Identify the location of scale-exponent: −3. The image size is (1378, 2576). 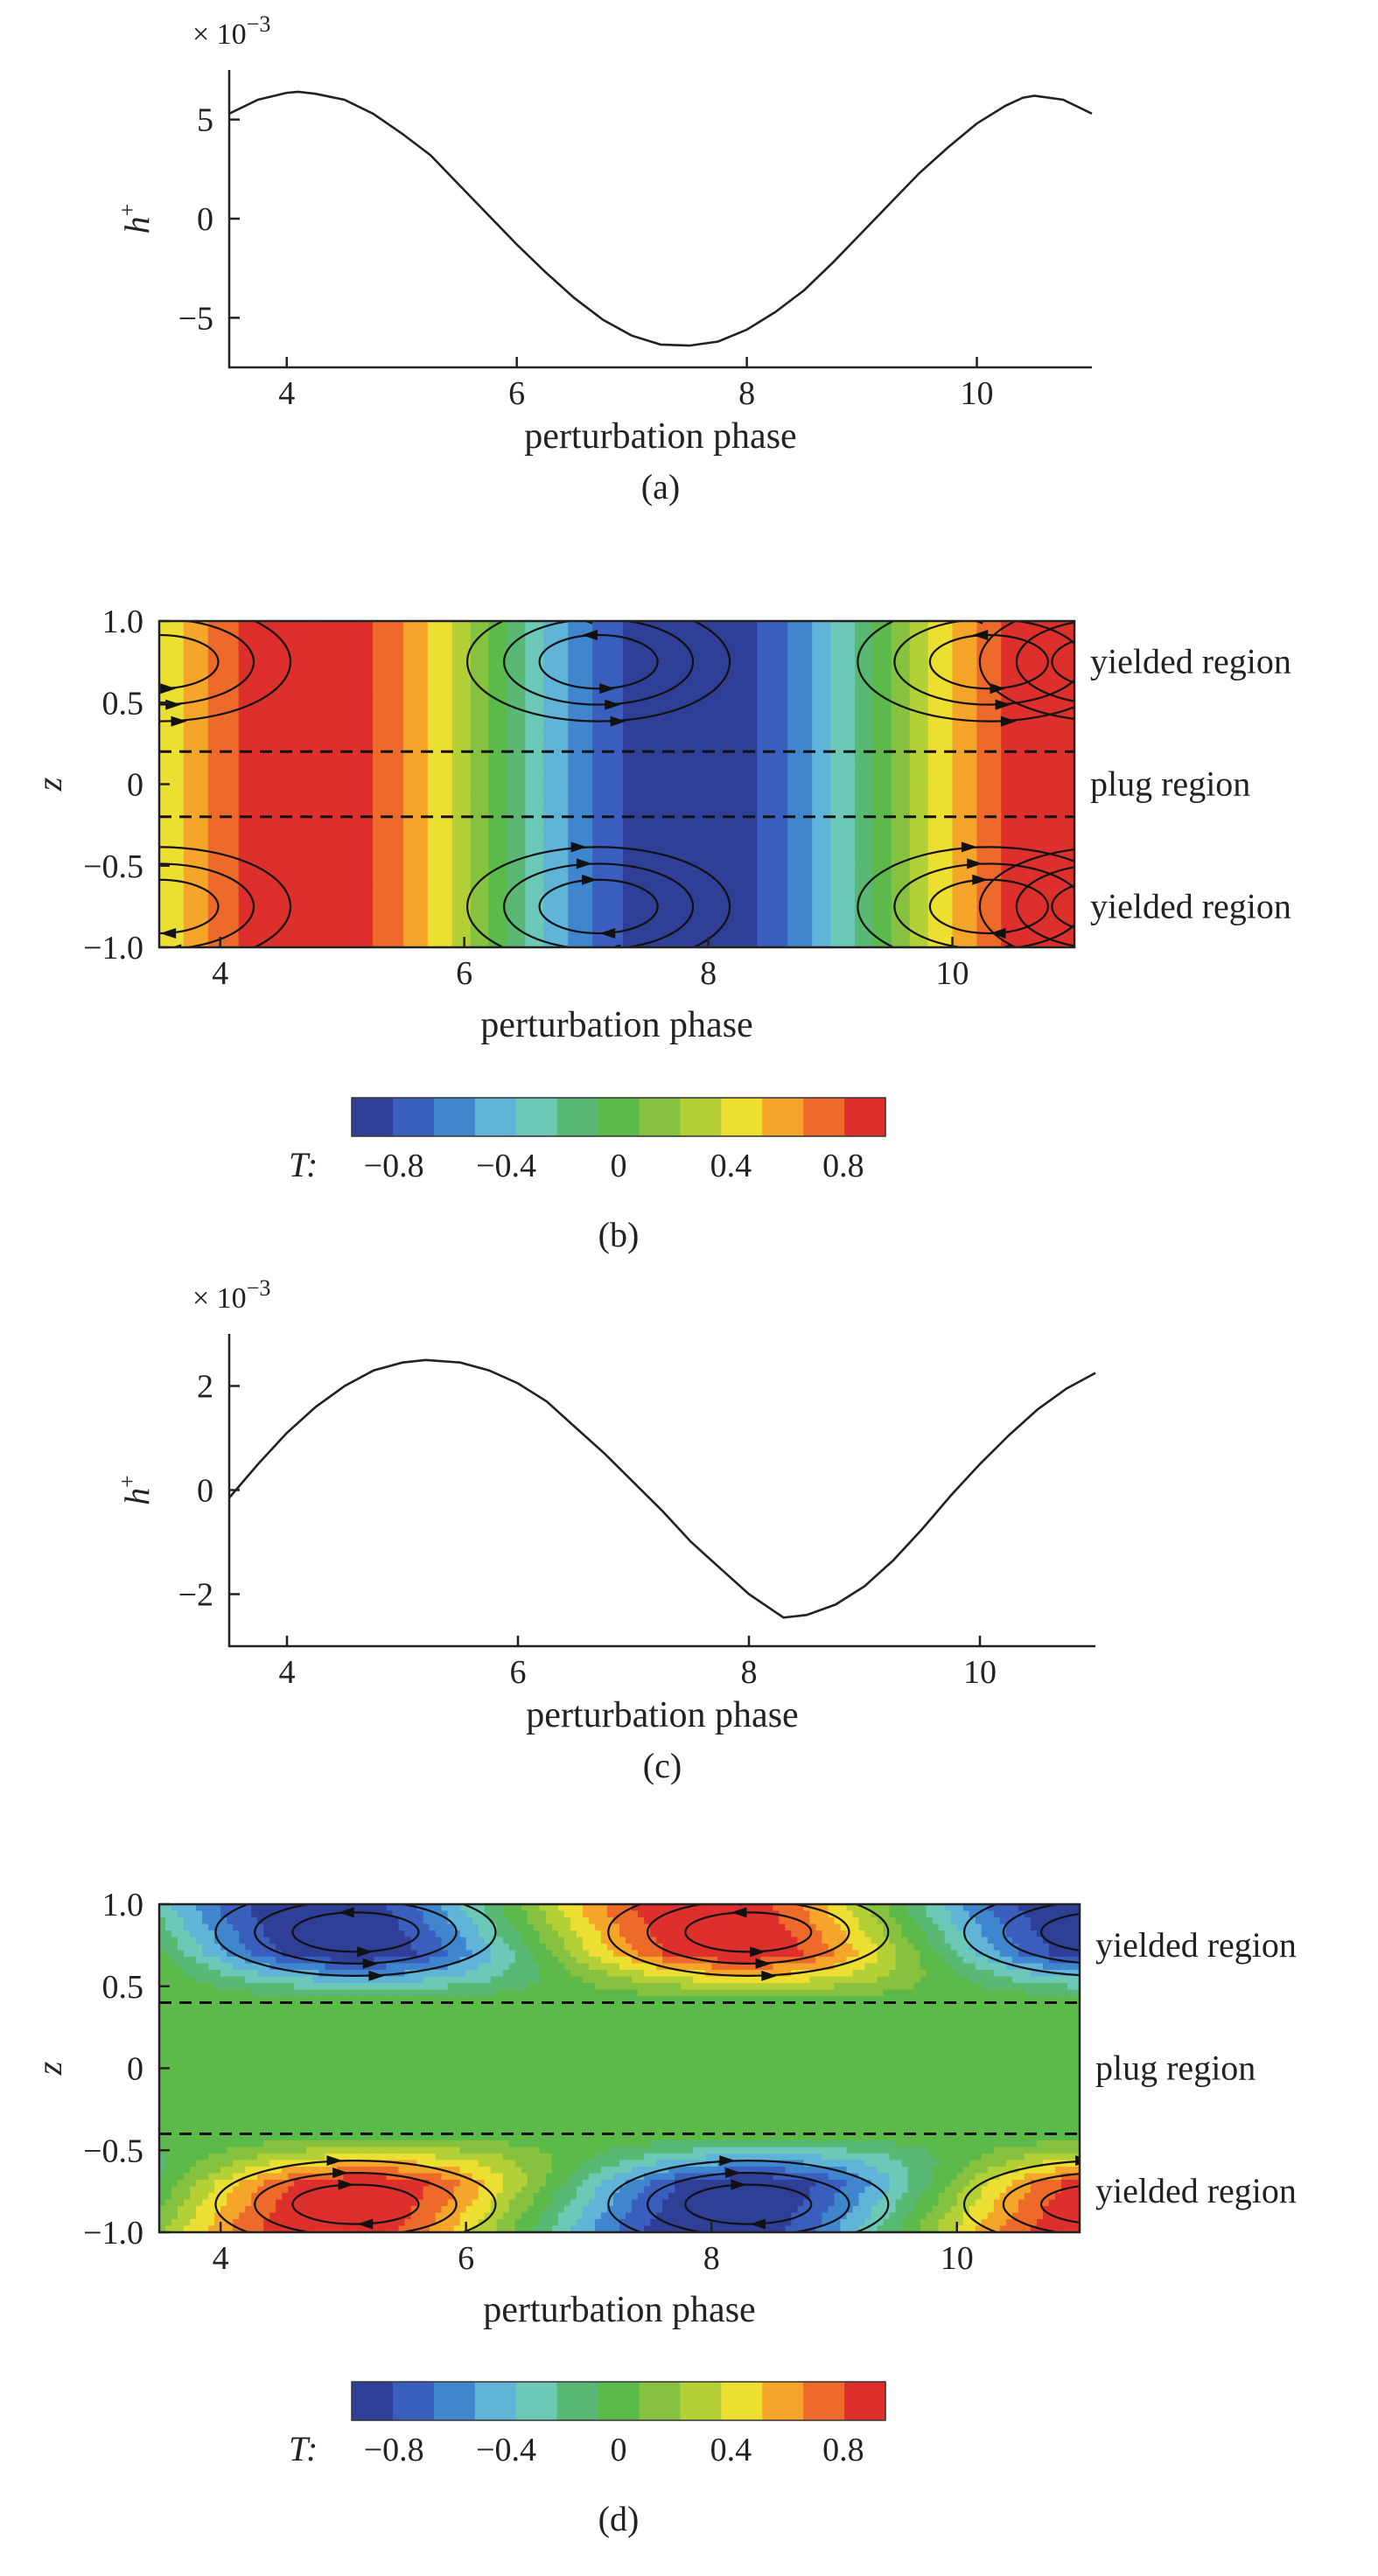
(259, 24).